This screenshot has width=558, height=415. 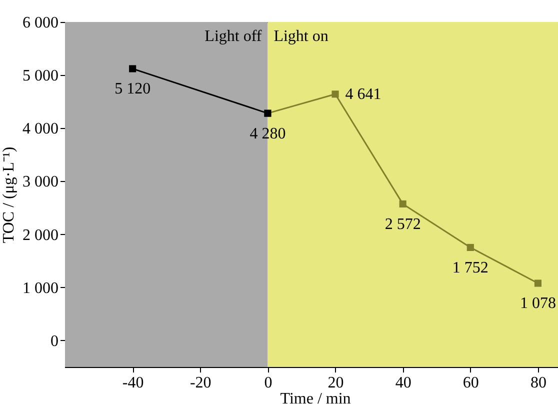 I want to click on y-tick-label: 0, so click(x=54, y=341).